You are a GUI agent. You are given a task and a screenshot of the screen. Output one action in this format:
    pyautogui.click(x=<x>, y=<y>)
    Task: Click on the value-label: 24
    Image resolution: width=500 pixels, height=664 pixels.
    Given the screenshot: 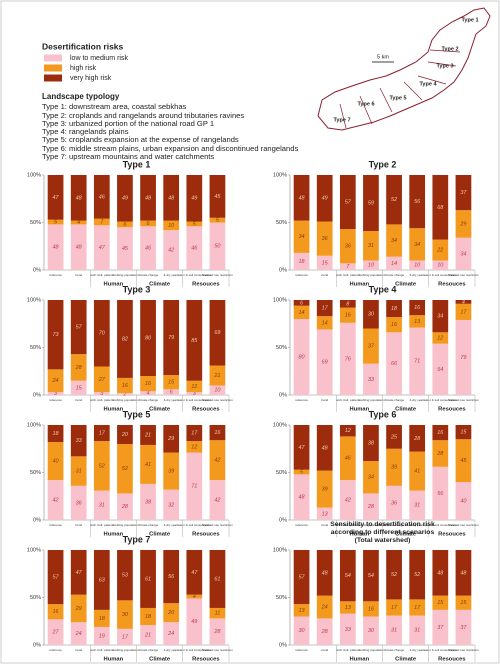 What is the action you would take?
    pyautogui.click(x=170, y=634)
    